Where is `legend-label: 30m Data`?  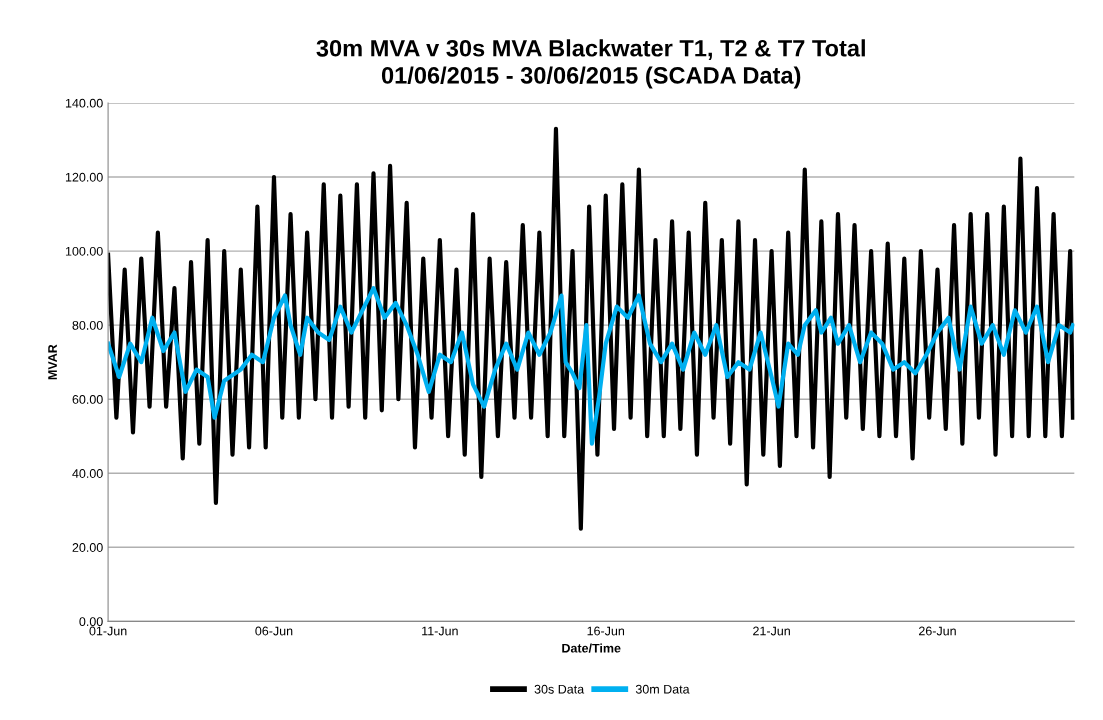 legend-label: 30m Data is located at coordinates (662, 689).